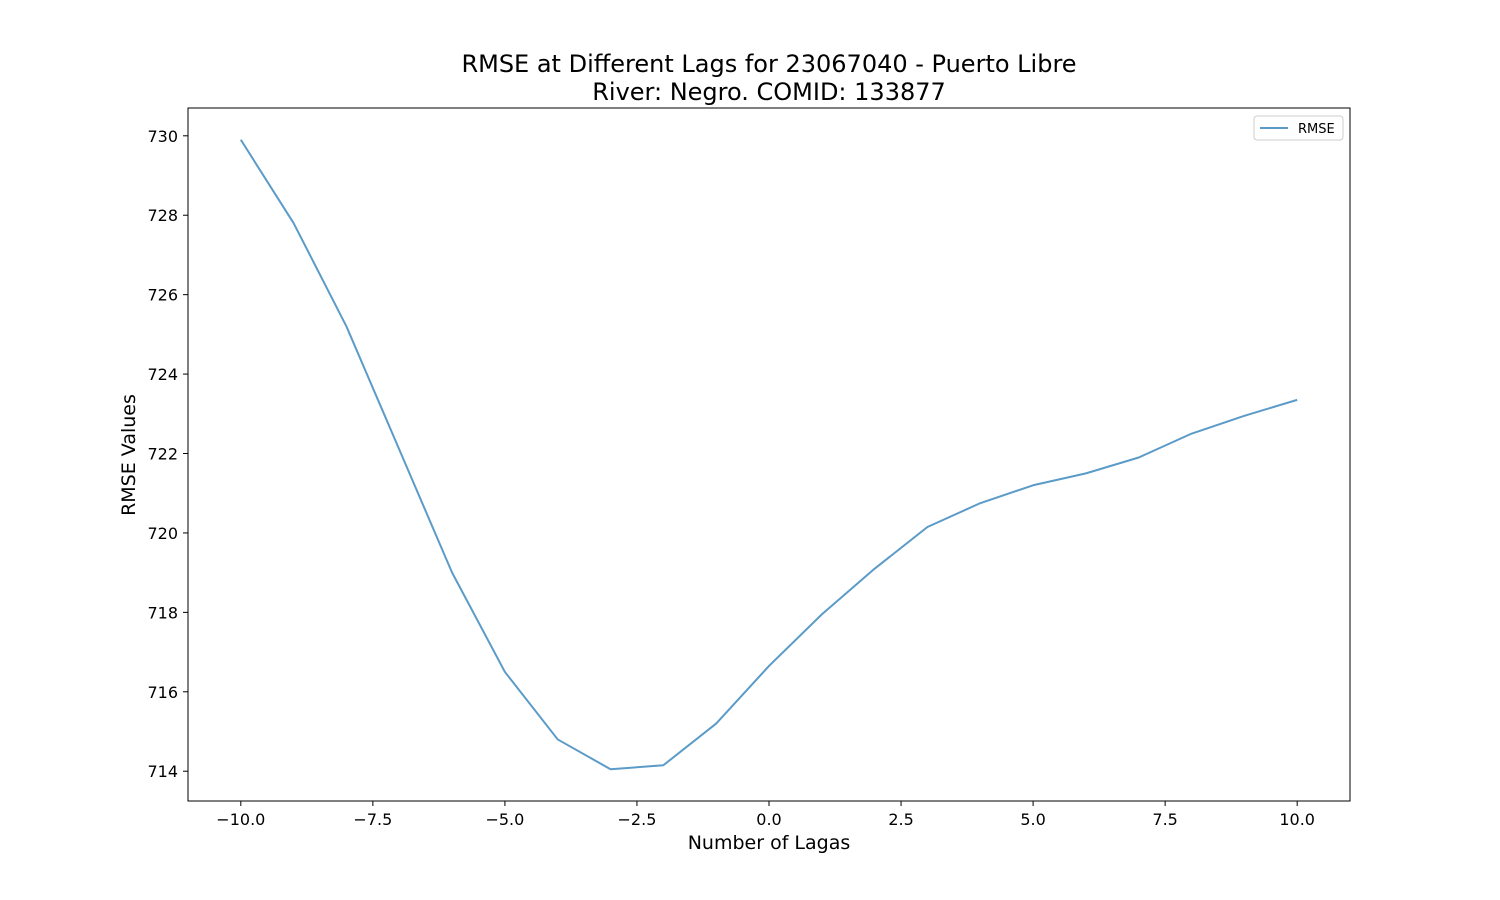 This screenshot has width=1500, height=900. Describe the element at coordinates (1164, 819) in the screenshot. I see `x-tick-label: 7.5` at that location.